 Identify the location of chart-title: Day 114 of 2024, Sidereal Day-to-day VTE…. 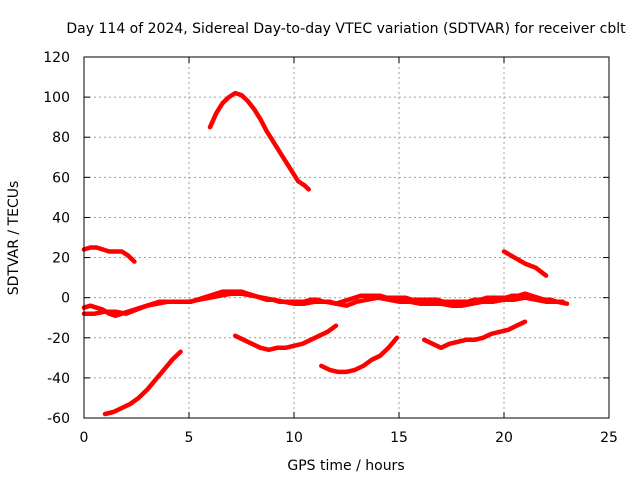
(346, 29).